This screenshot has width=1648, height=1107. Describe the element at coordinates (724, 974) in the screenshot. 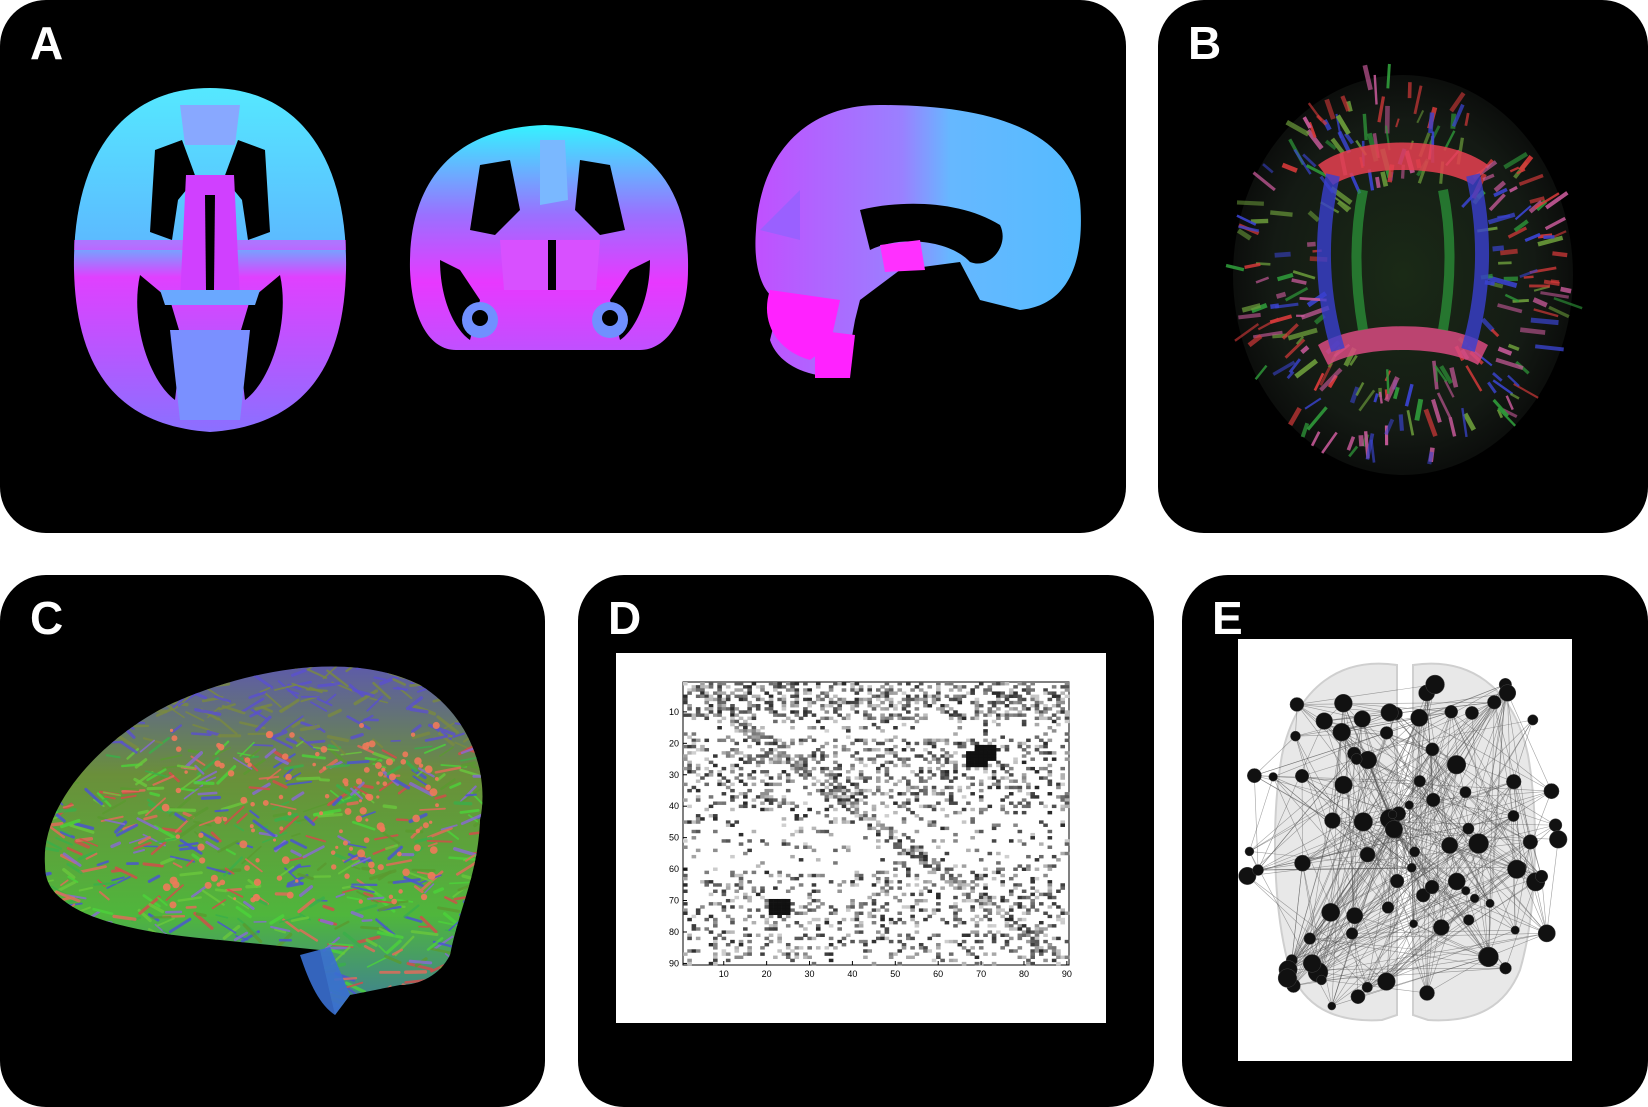

I see `x-tick-label: 10` at that location.